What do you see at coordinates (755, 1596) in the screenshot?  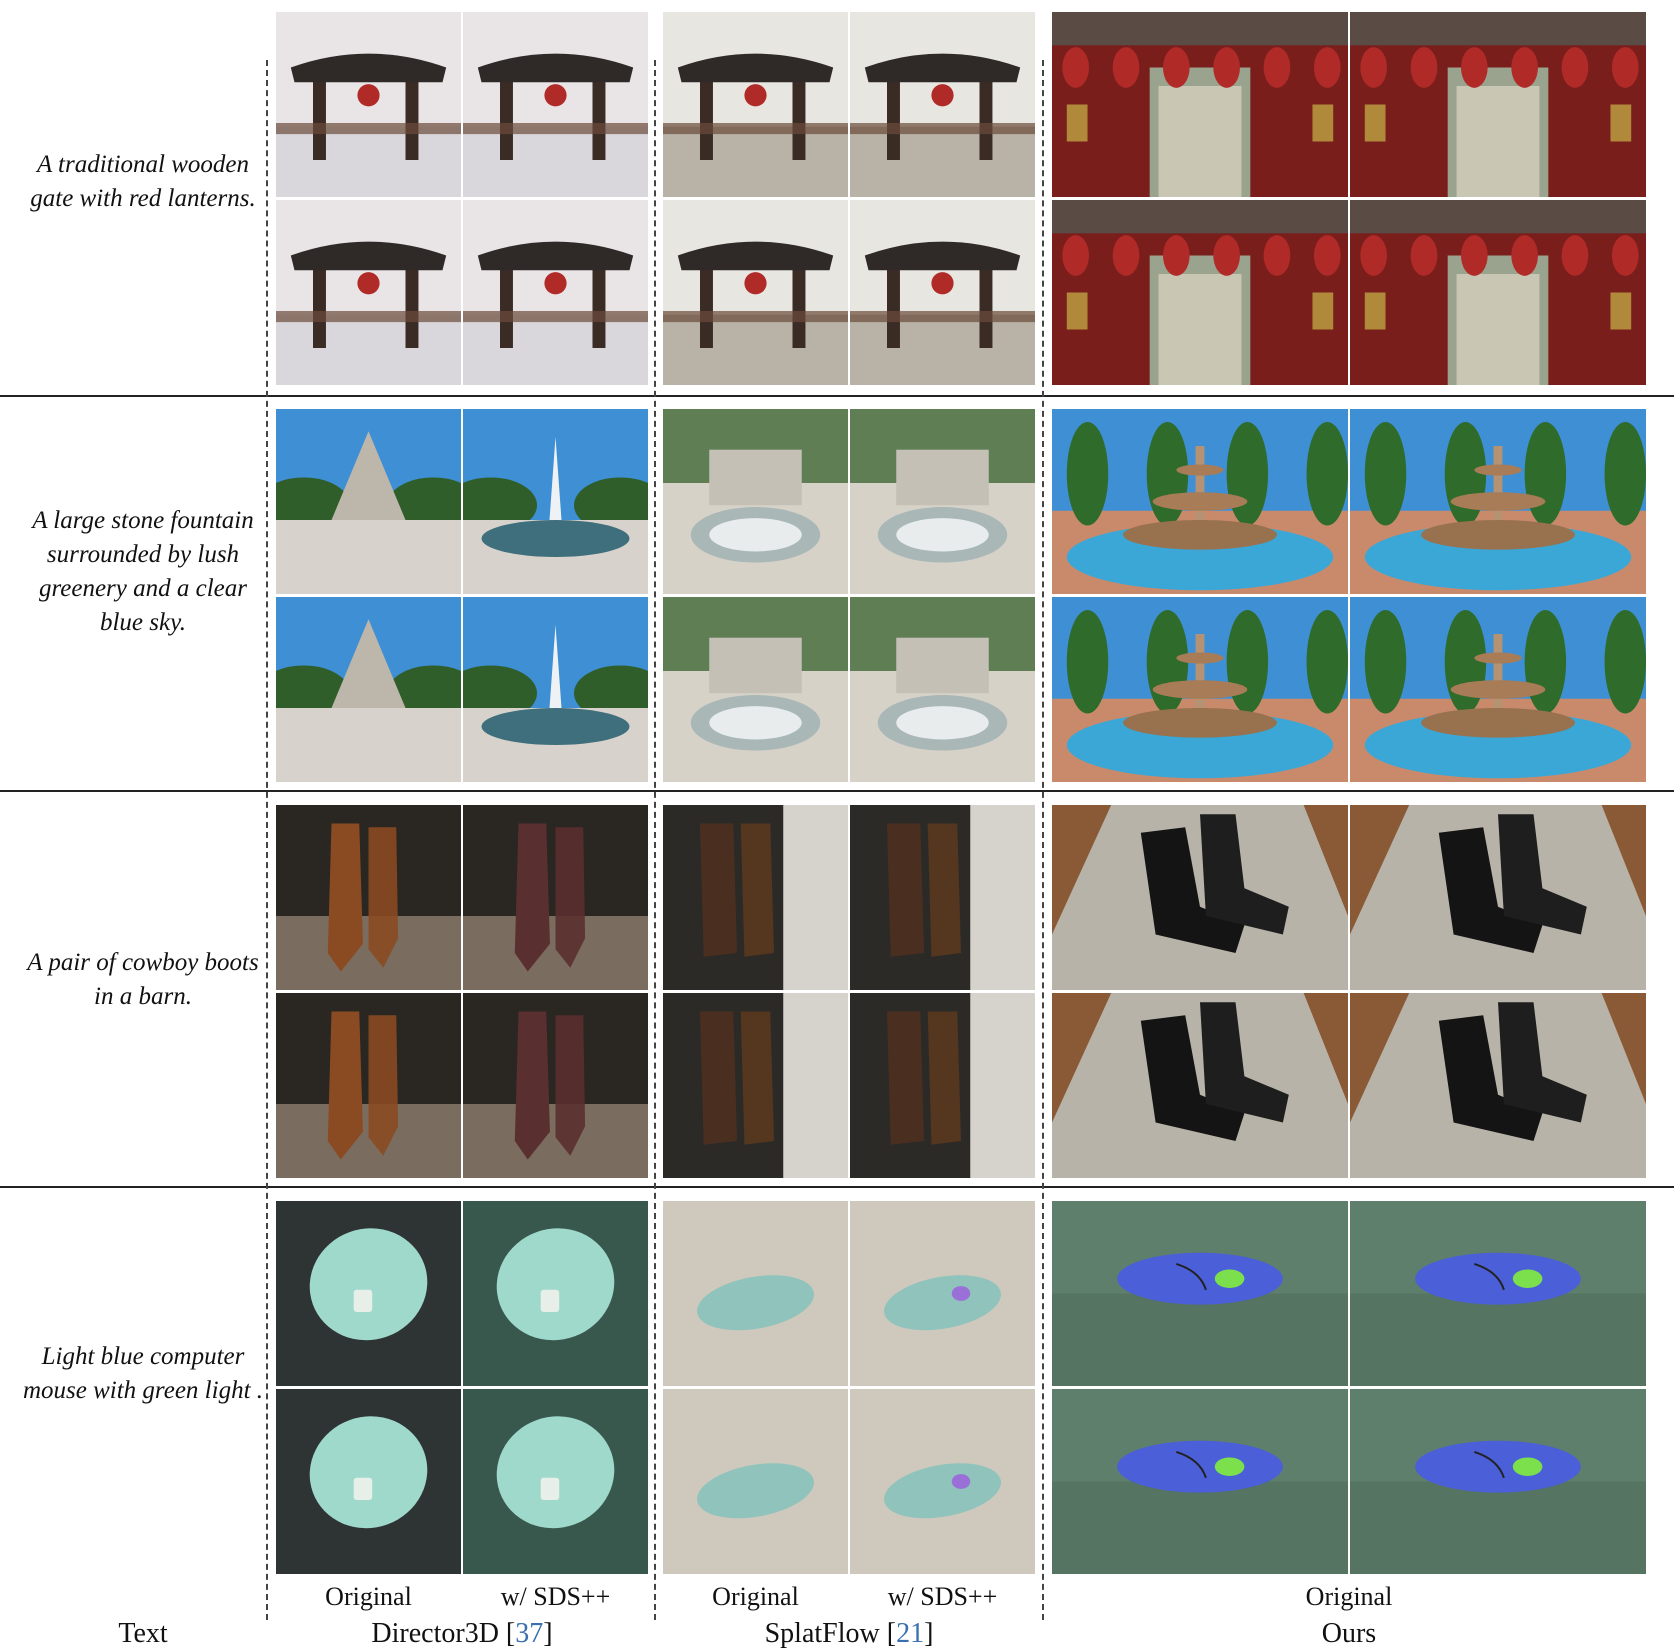 I see `splatflow-original-label: Original` at bounding box center [755, 1596].